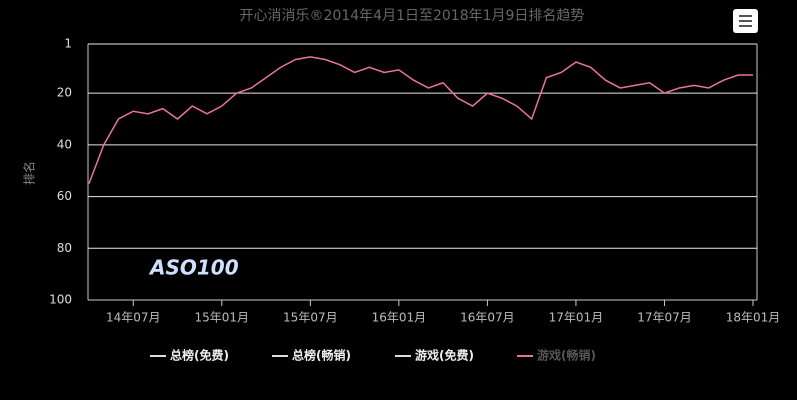 This screenshot has height=400, width=797. What do you see at coordinates (60, 300) in the screenshot?
I see `y-tick-label: 100` at bounding box center [60, 300].